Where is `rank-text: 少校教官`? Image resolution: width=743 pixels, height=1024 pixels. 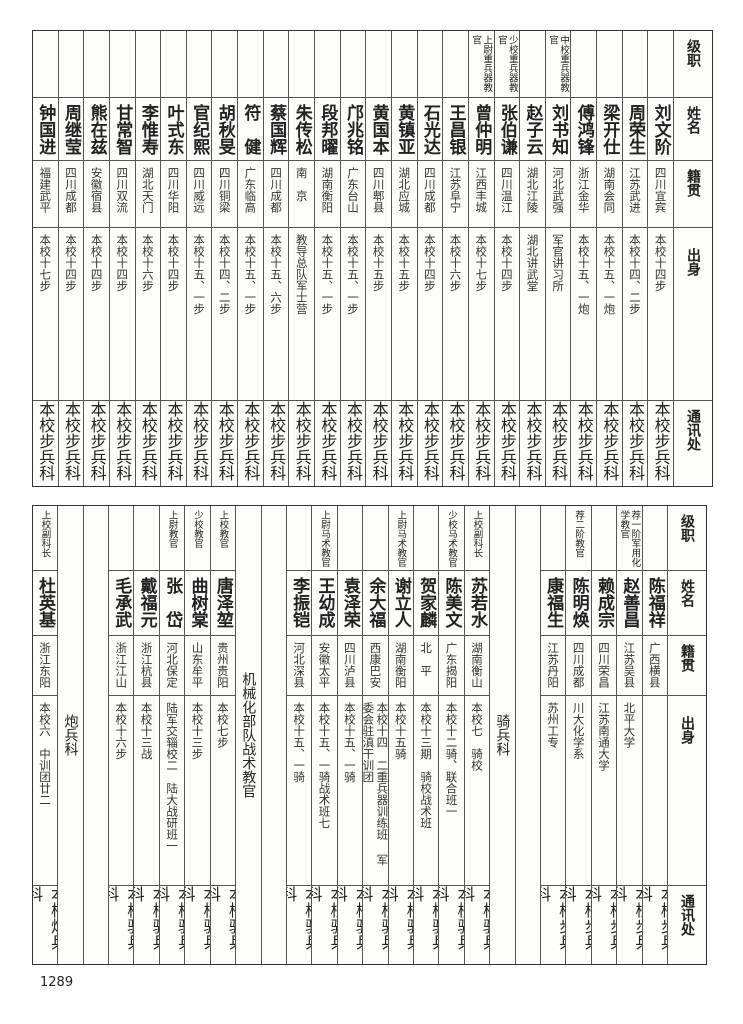
rank-text: 少校教官 is located at coordinates (197, 529).